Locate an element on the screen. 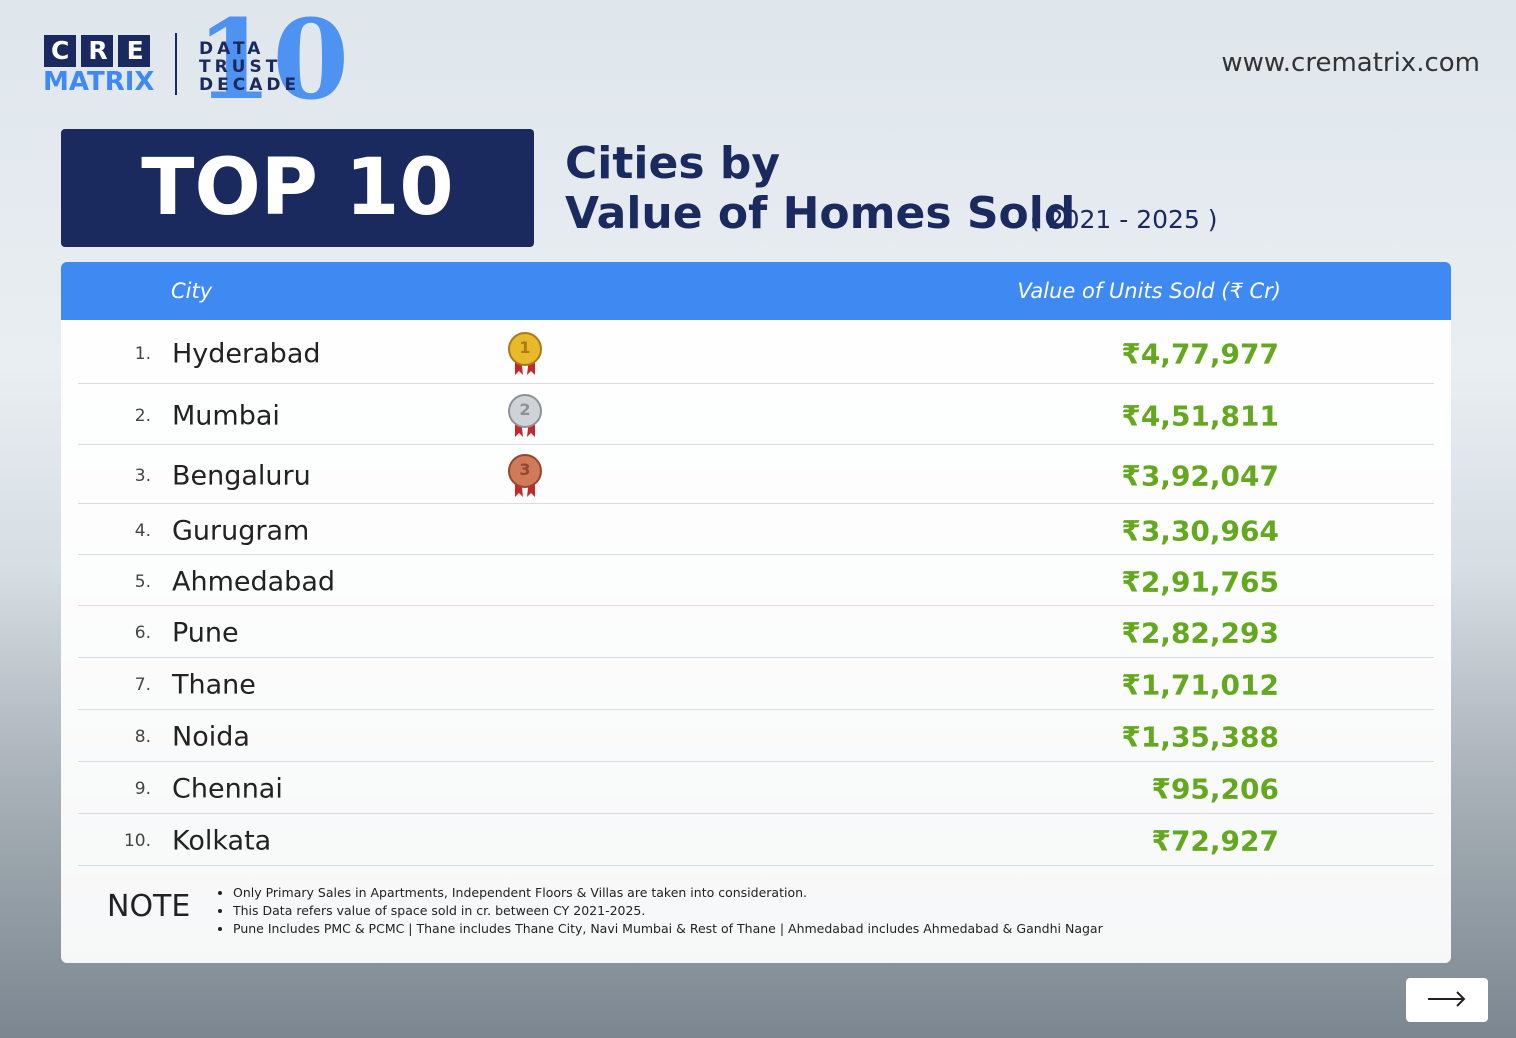 This screenshot has height=1038, width=1516. value: ₹95,206 is located at coordinates (1215, 789).